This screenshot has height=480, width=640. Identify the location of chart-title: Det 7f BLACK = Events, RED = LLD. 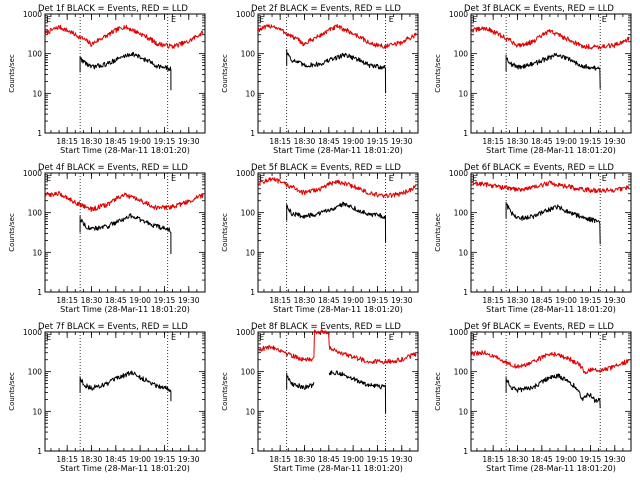
(113, 327).